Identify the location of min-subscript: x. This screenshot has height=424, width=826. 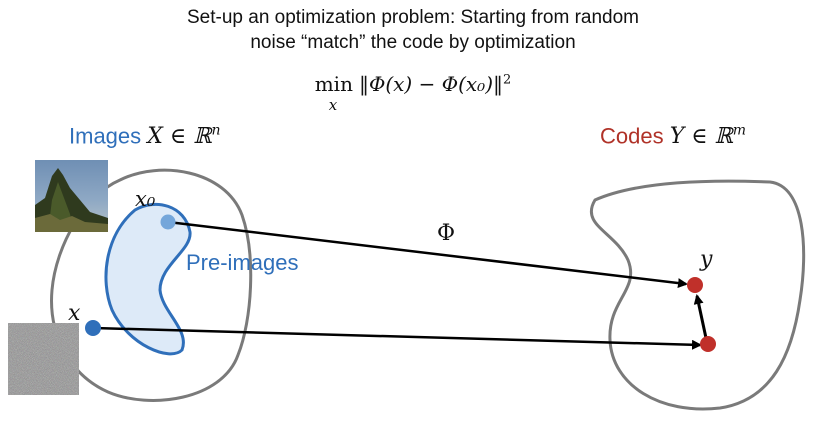
(333, 105).